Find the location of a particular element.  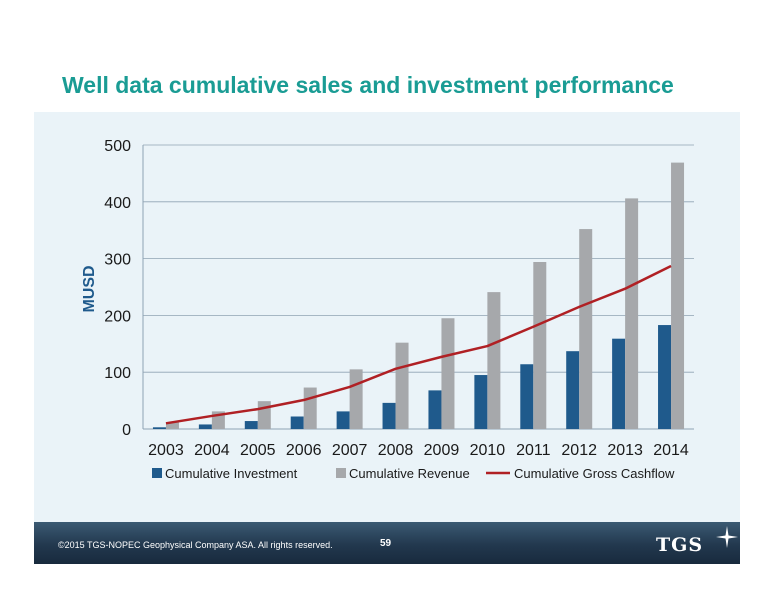

tgs-logo: TGS is located at coordinates (680, 545).